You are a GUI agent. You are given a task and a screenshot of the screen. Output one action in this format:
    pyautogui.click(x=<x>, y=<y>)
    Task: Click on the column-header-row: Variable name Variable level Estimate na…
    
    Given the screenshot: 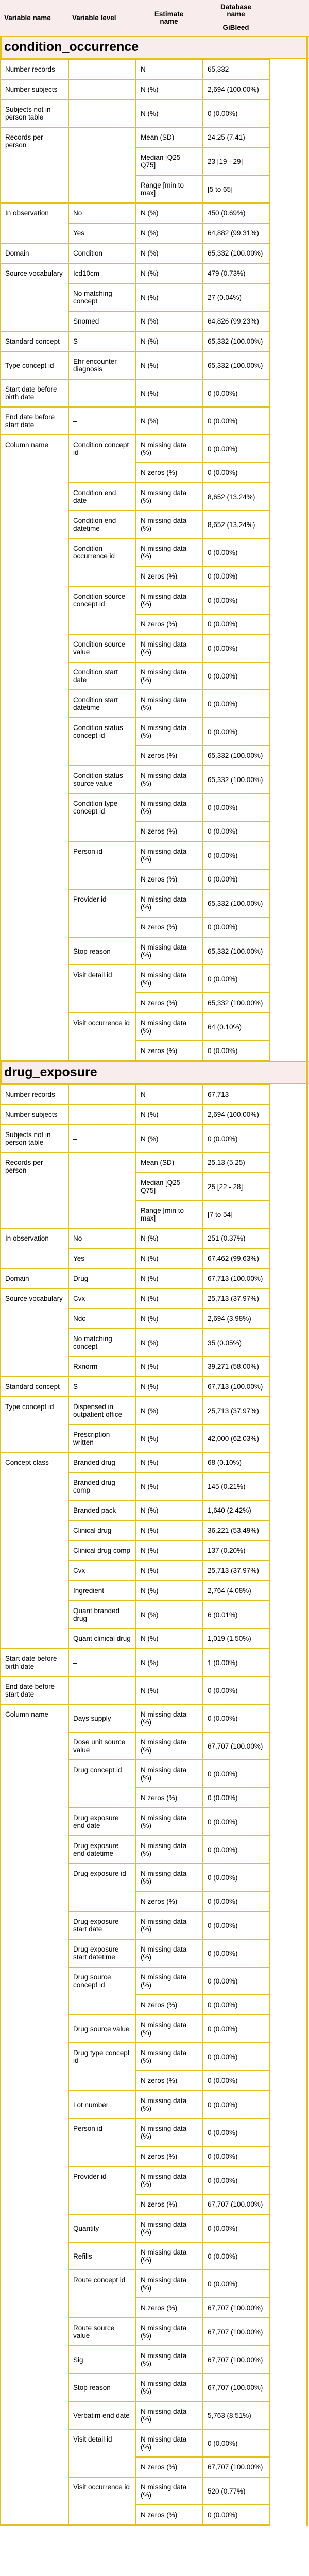 What is the action you would take?
    pyautogui.click(x=154, y=18)
    